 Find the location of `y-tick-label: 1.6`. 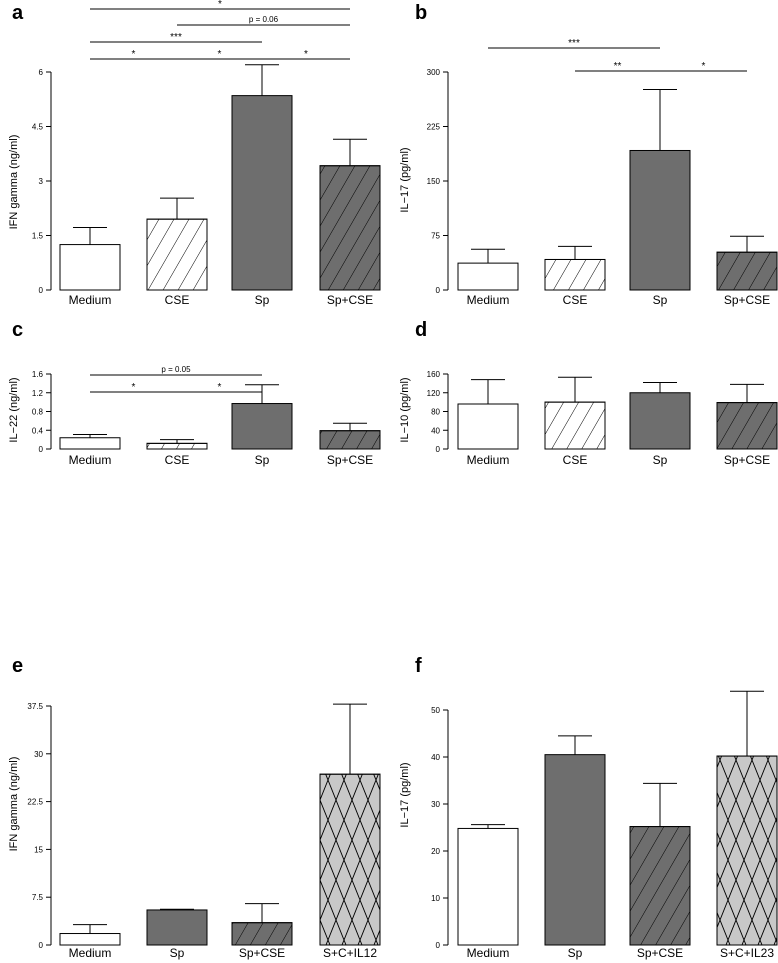

y-tick-label: 1.6 is located at coordinates (38, 374).